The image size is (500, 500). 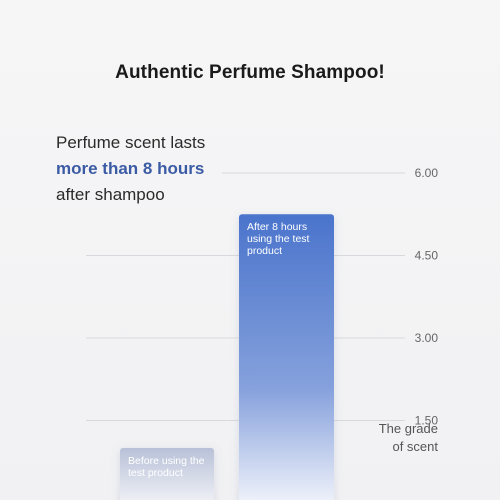 I want to click on claim-line-3: after shampoo, so click(x=110, y=194).